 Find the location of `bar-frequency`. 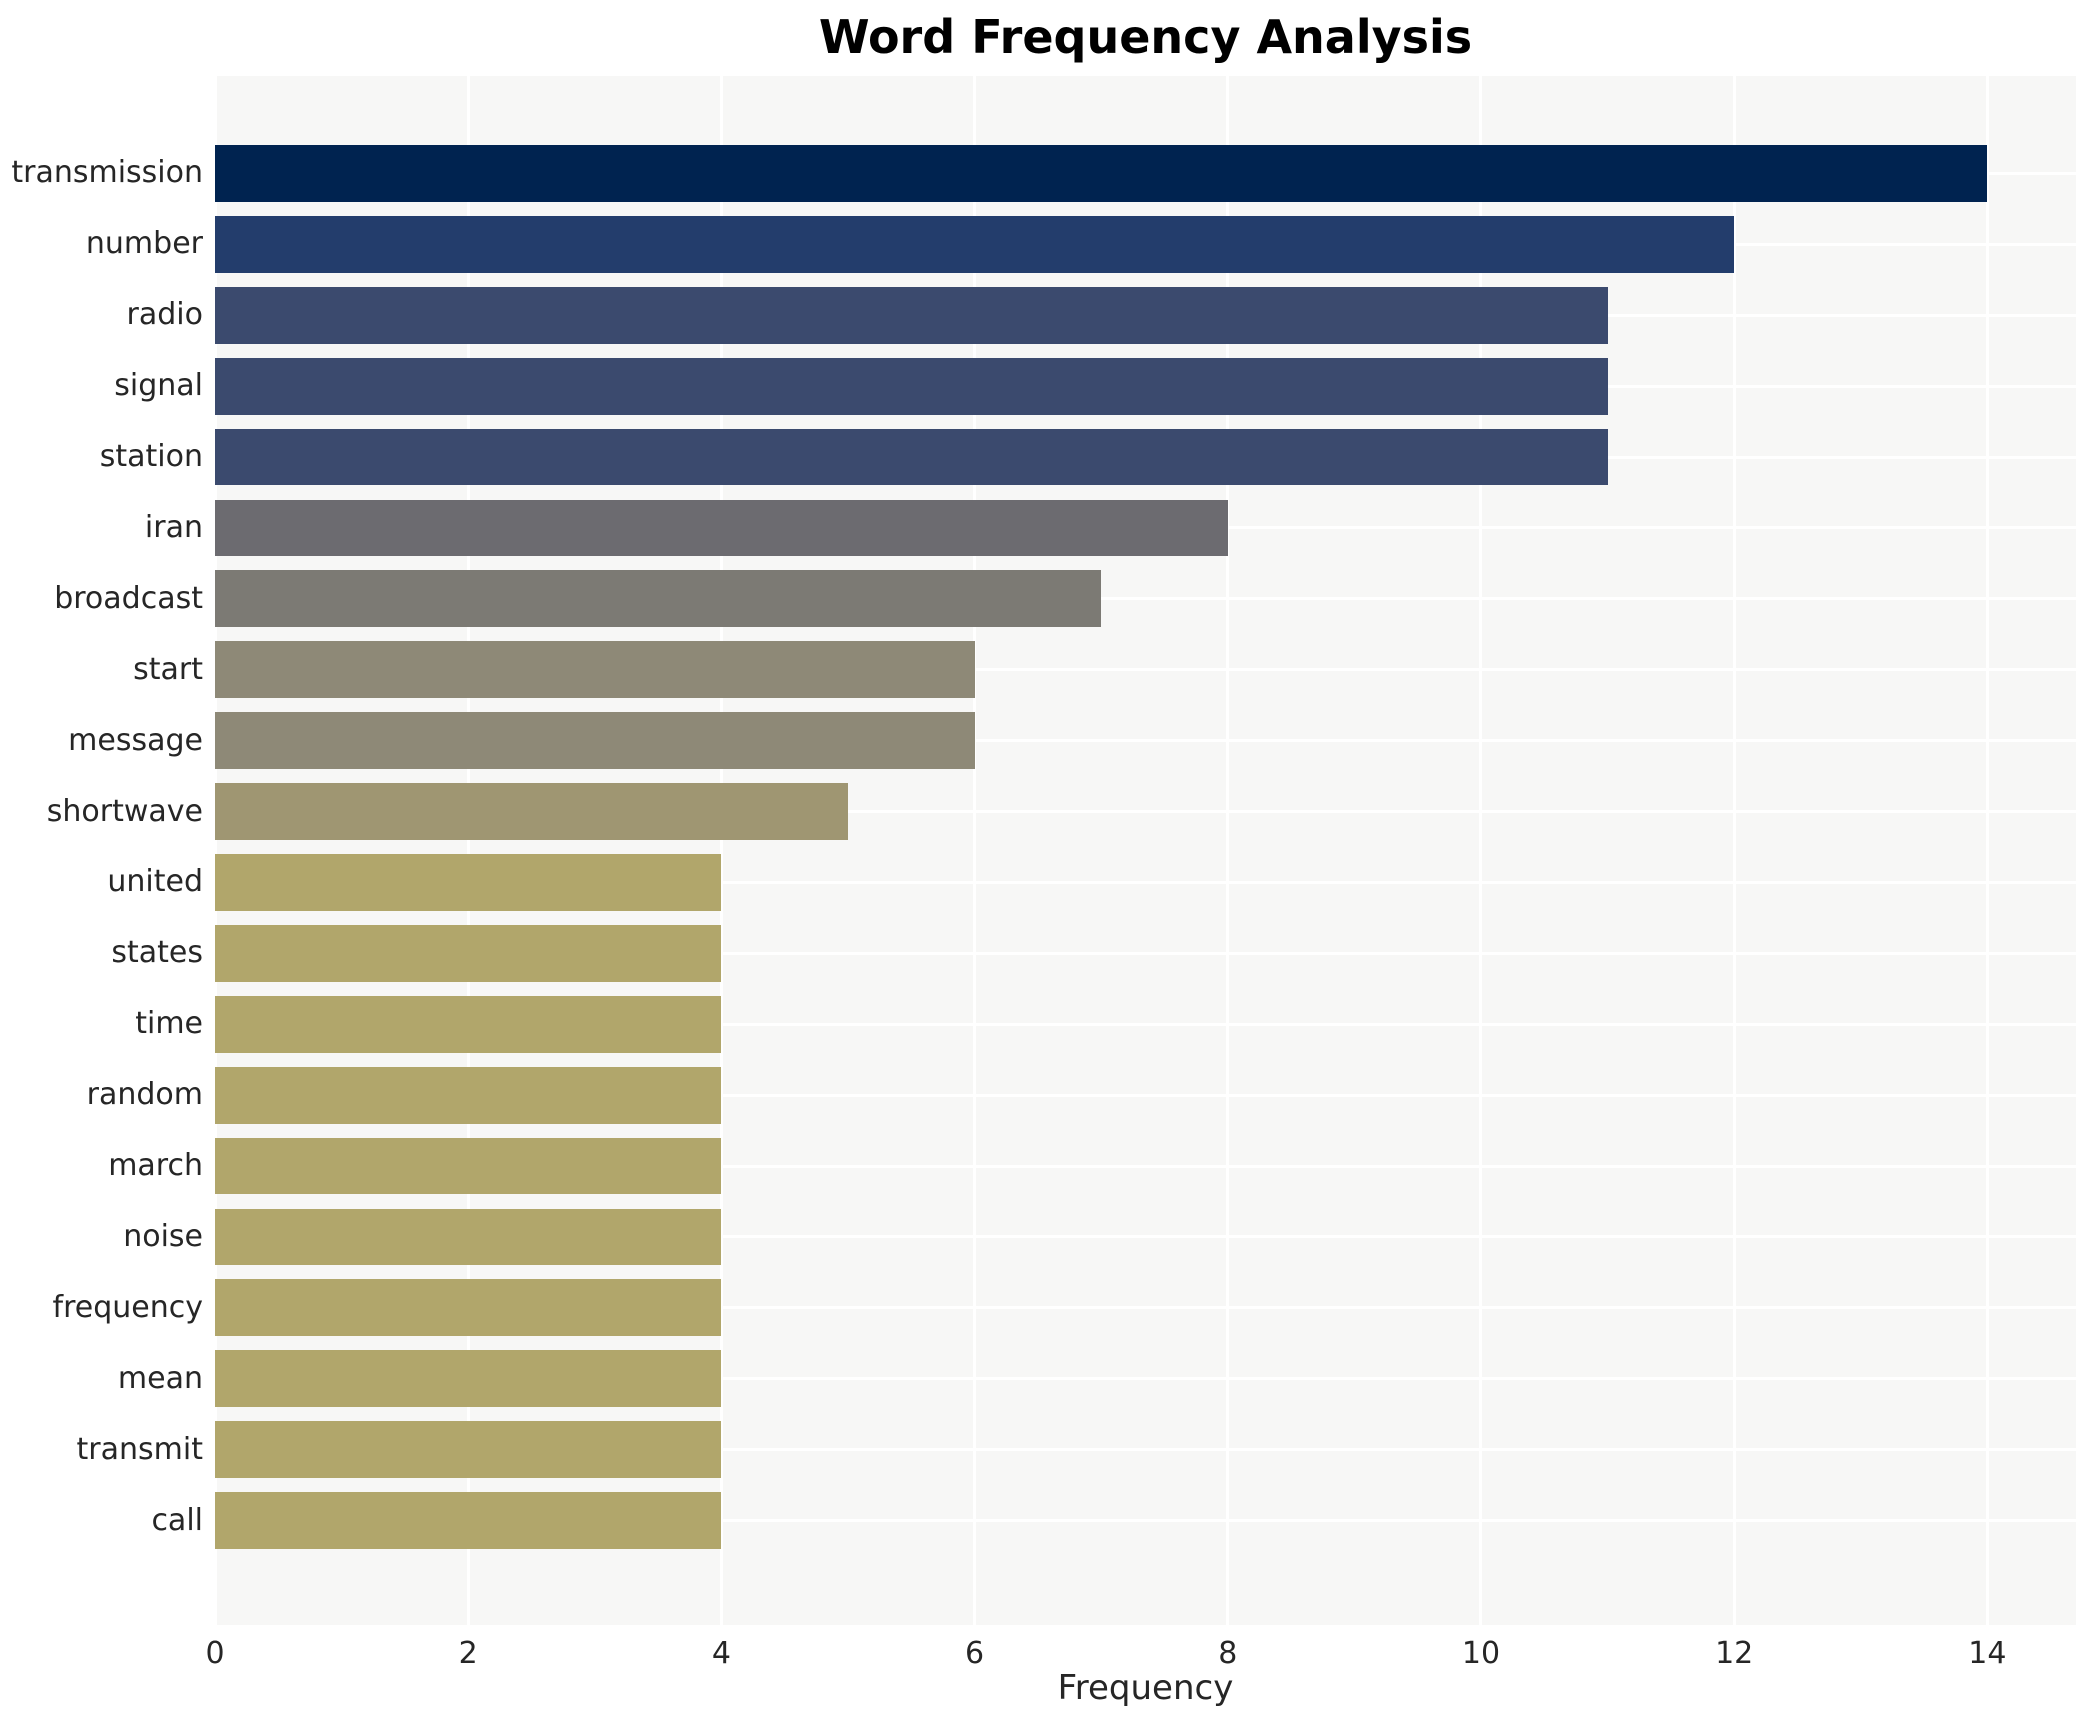

bar-frequency is located at coordinates (468, 1308).